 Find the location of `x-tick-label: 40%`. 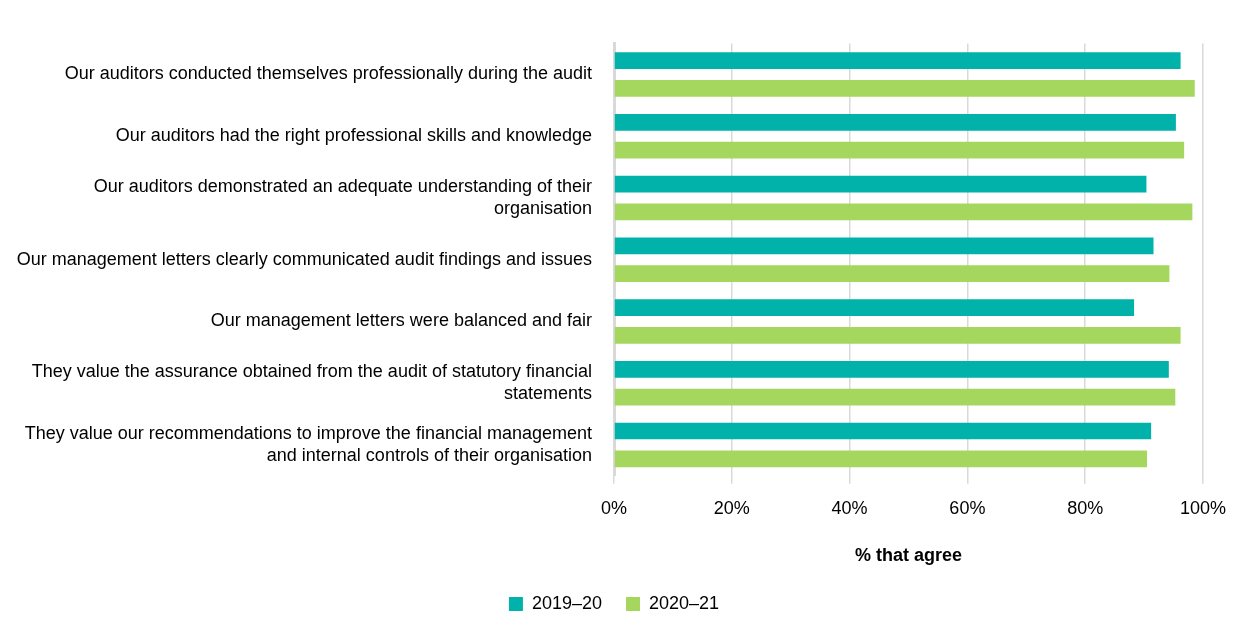

x-tick-label: 40% is located at coordinates (849, 507).